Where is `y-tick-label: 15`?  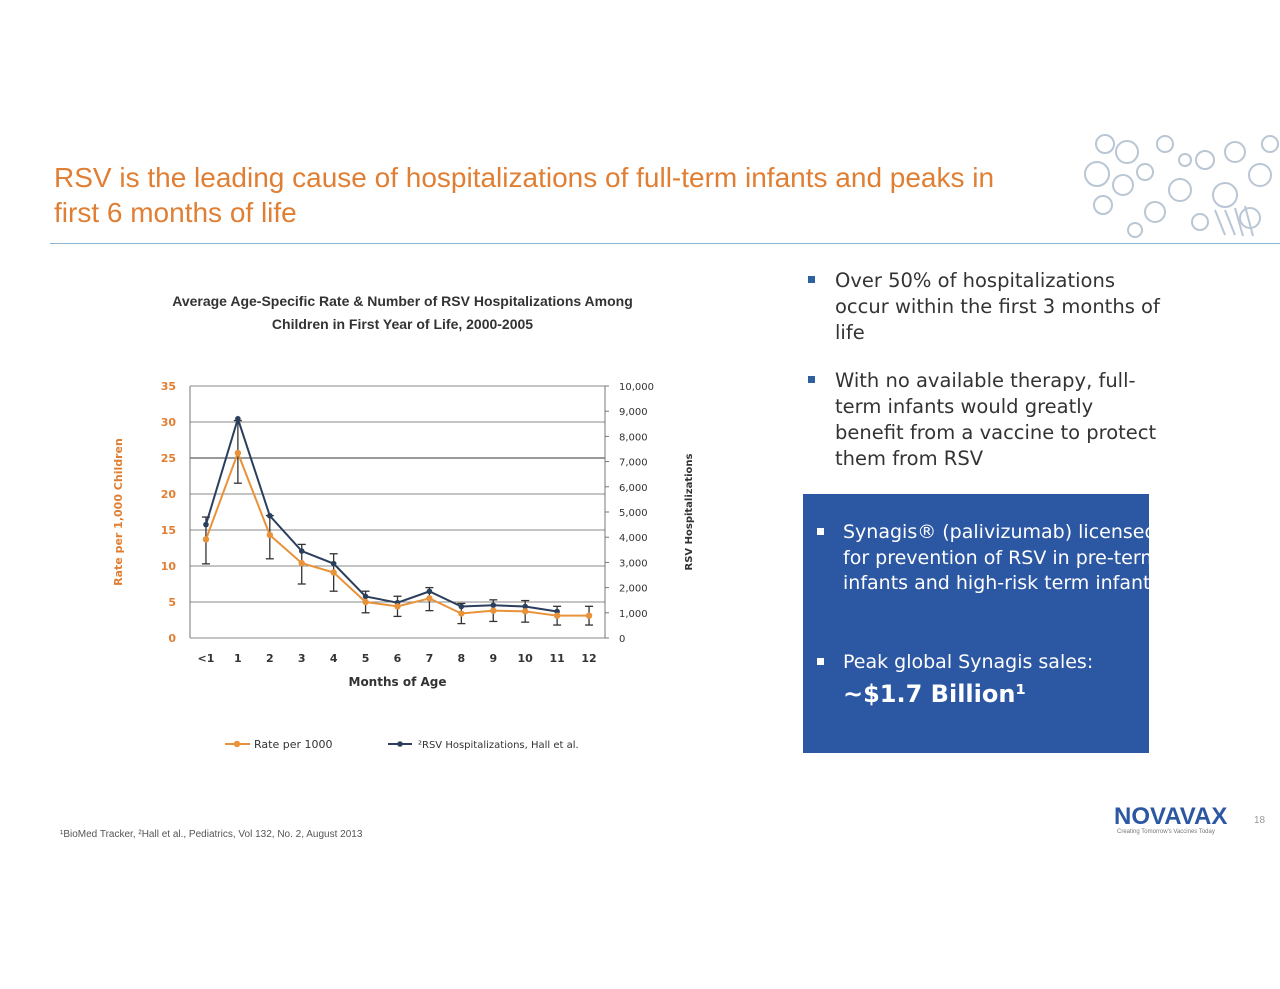 y-tick-label: 15 is located at coordinates (168, 530).